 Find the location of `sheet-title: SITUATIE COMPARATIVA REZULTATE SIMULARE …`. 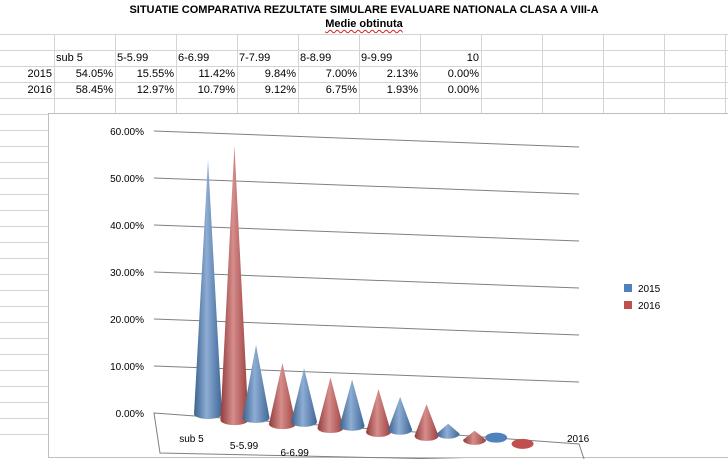

sheet-title: SITUATIE COMPARATIVA REZULTATE SIMULARE … is located at coordinates (364, 10).